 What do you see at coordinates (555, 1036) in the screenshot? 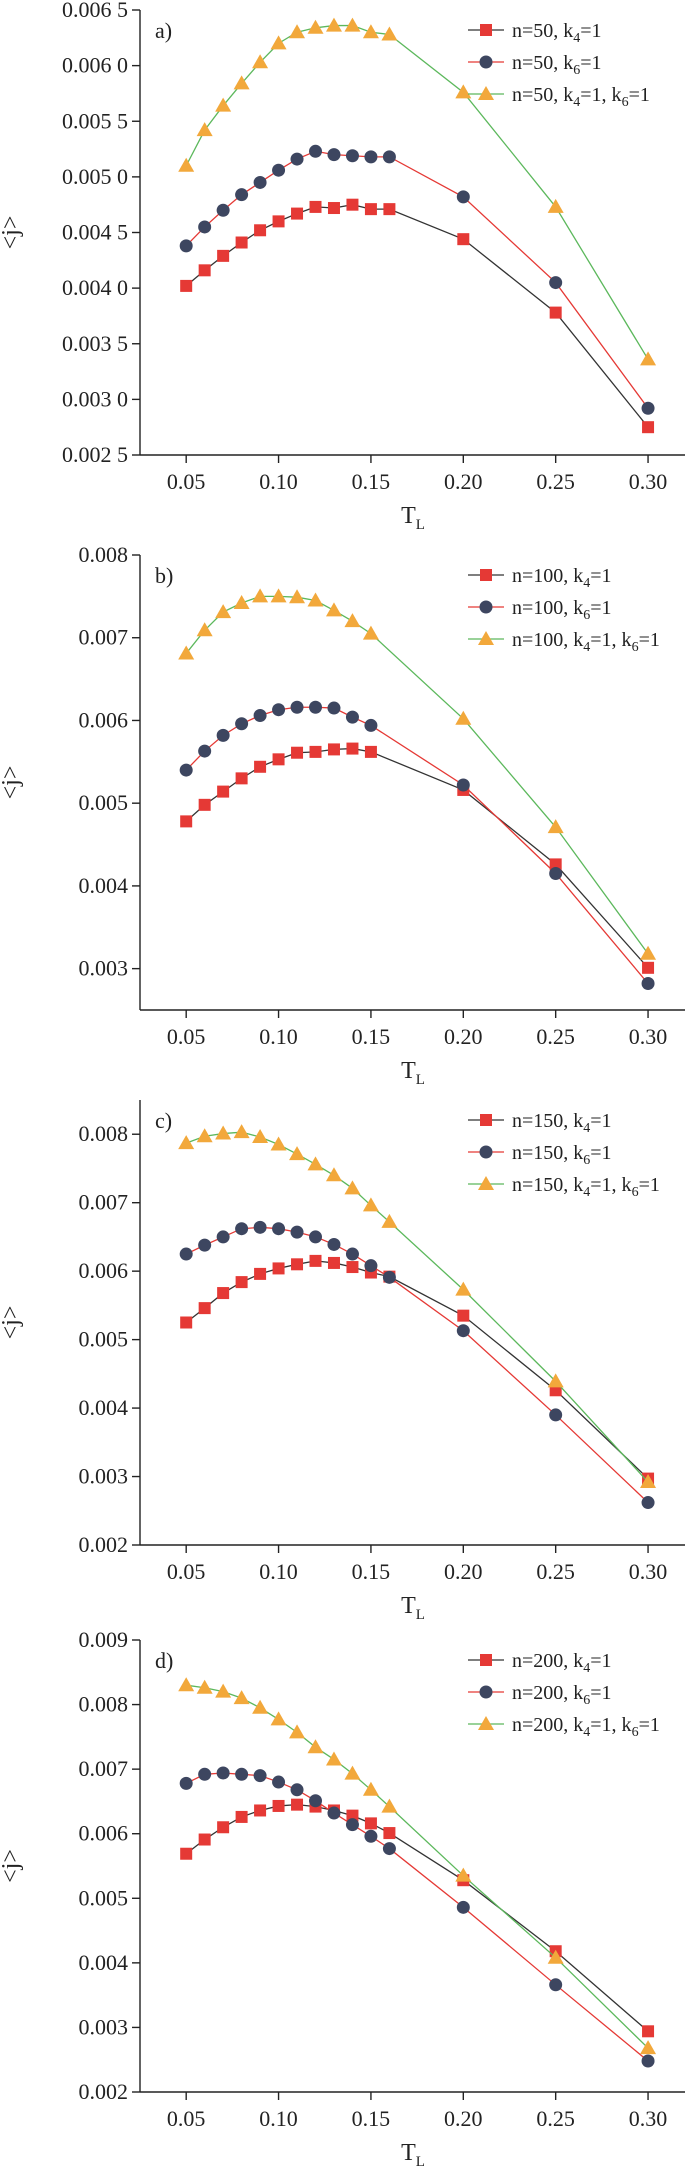
I see `x-tick-label: 0.25` at bounding box center [555, 1036].